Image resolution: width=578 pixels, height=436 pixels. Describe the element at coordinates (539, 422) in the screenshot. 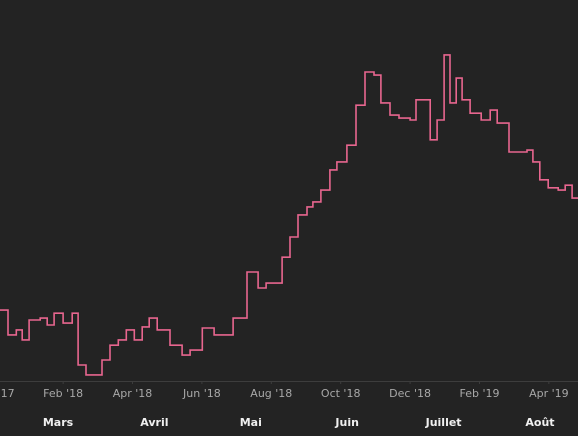

I see `period-label: Août` at that location.